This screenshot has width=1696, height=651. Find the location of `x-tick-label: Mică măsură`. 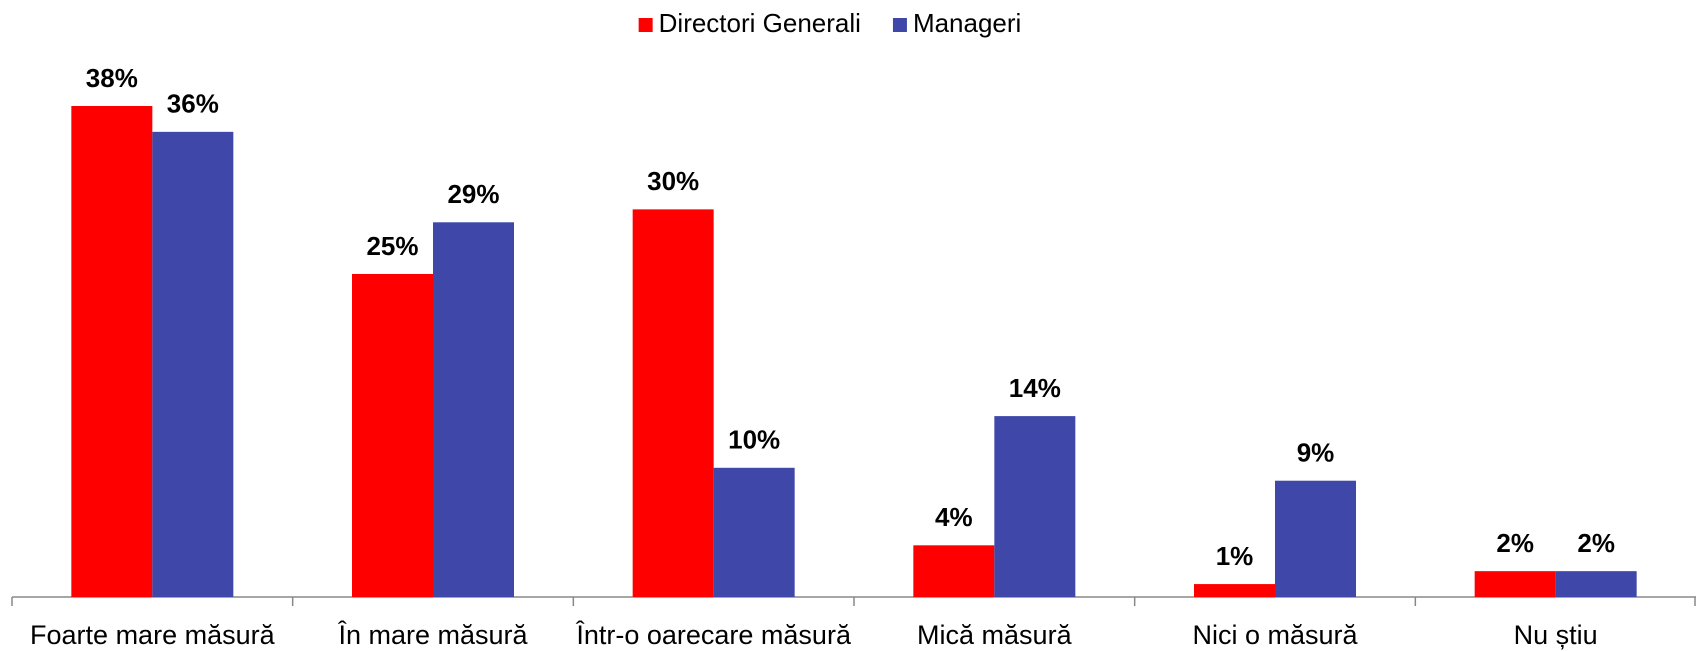

x-tick-label: Mică măsură is located at coordinates (995, 635).